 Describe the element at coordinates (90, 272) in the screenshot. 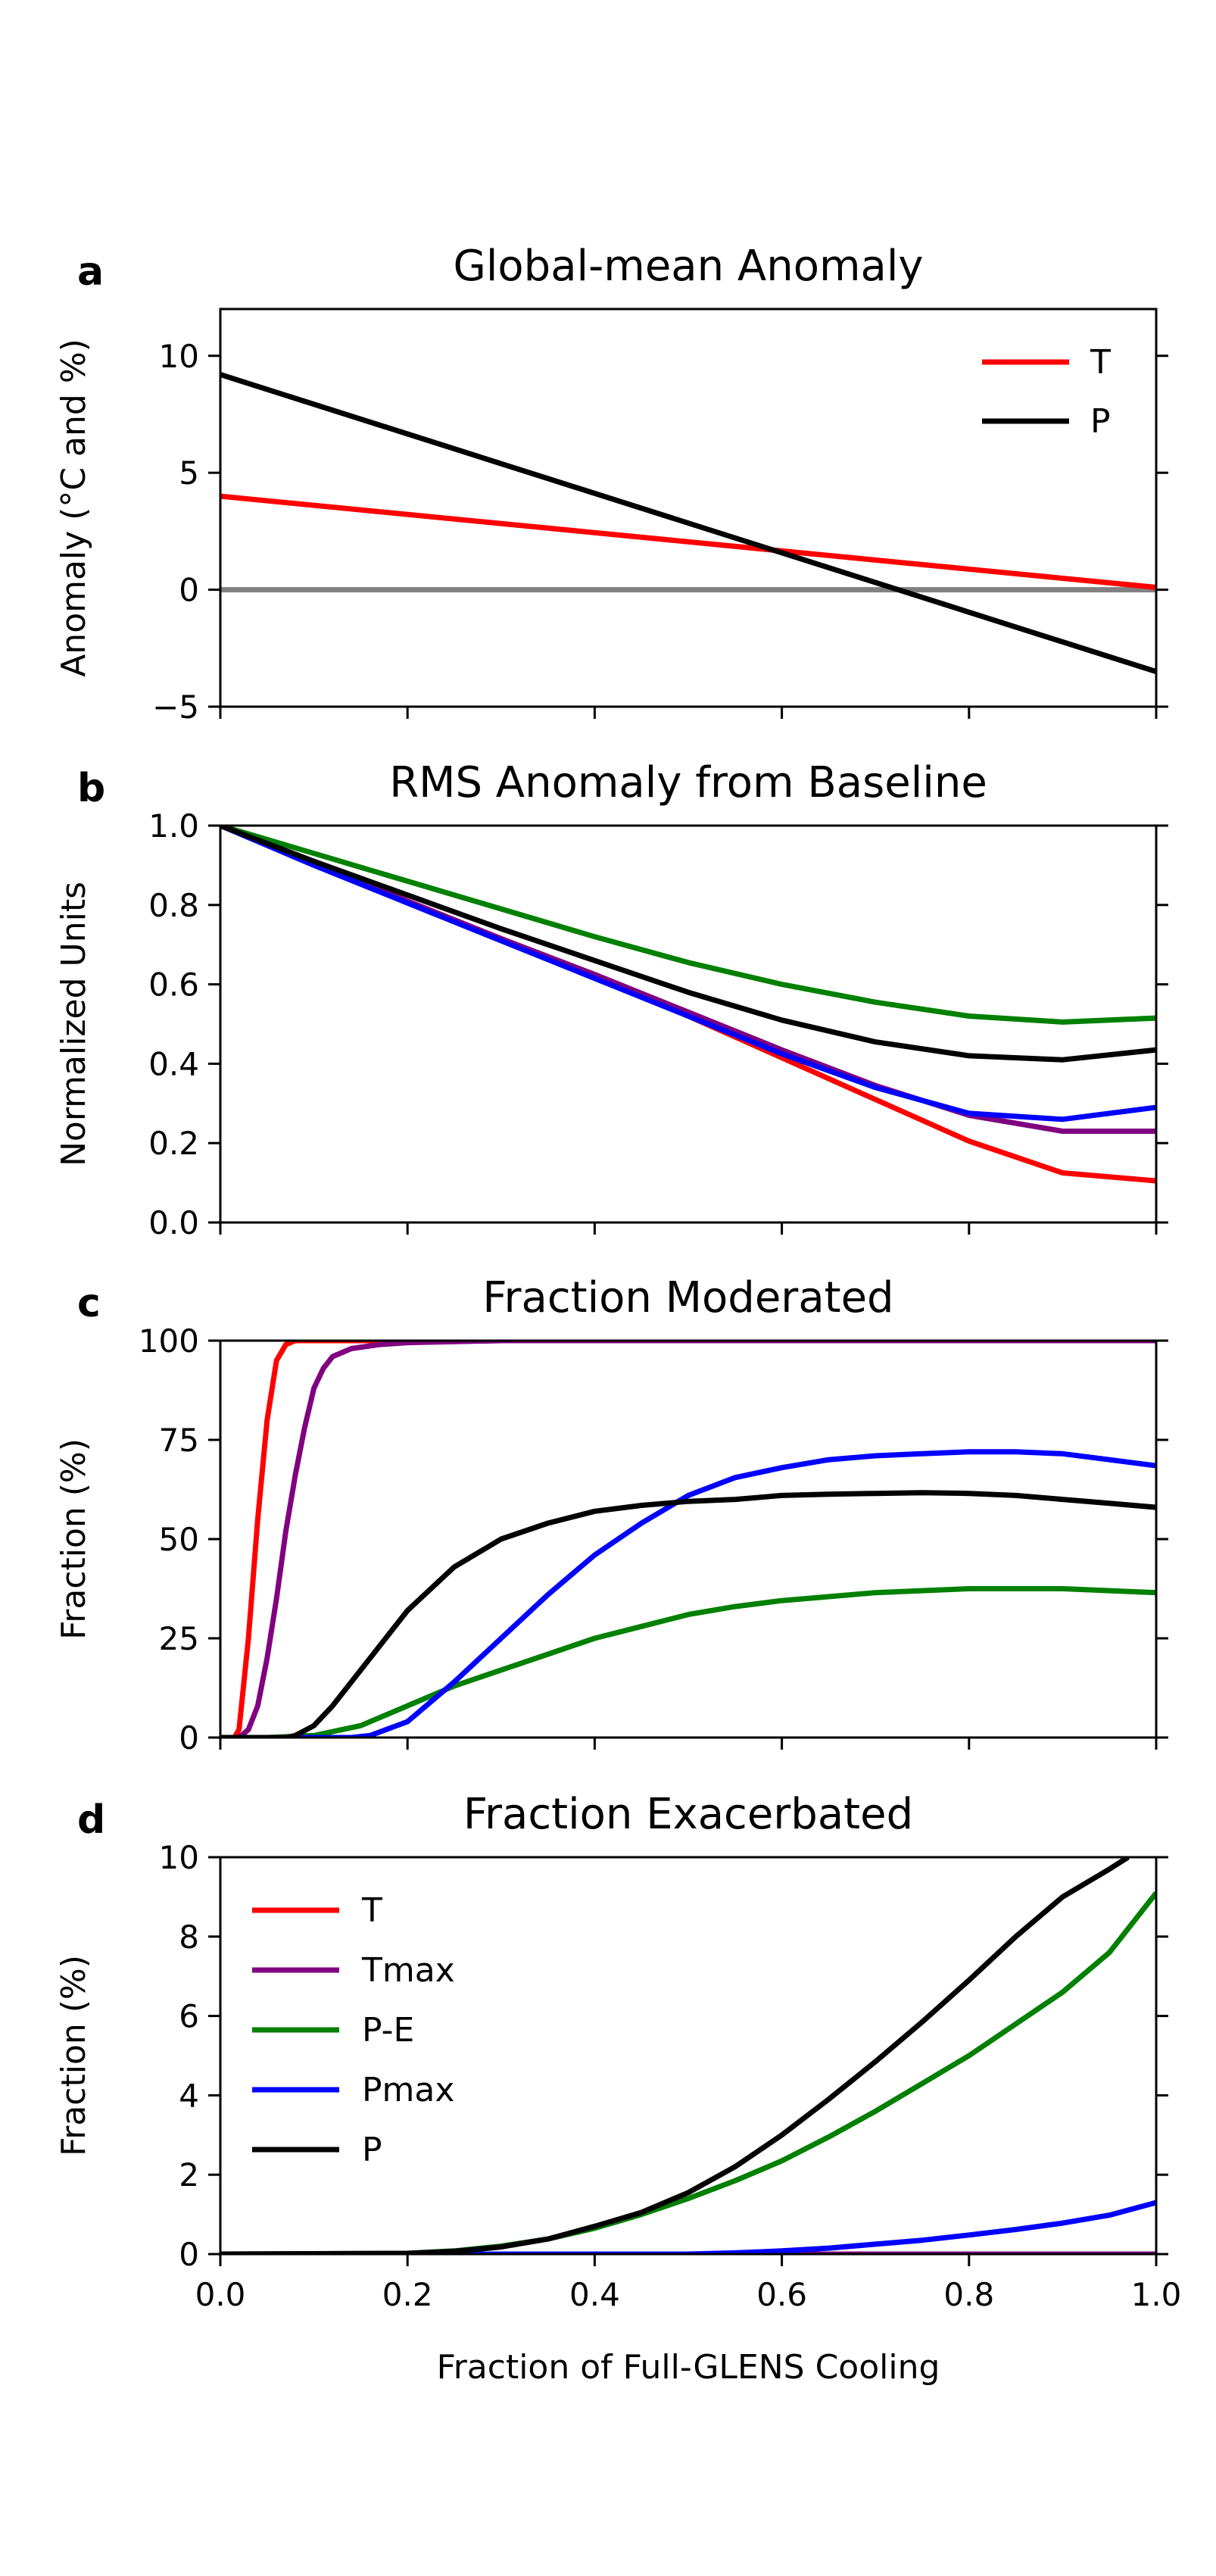

I see `panel-letter: a` at that location.